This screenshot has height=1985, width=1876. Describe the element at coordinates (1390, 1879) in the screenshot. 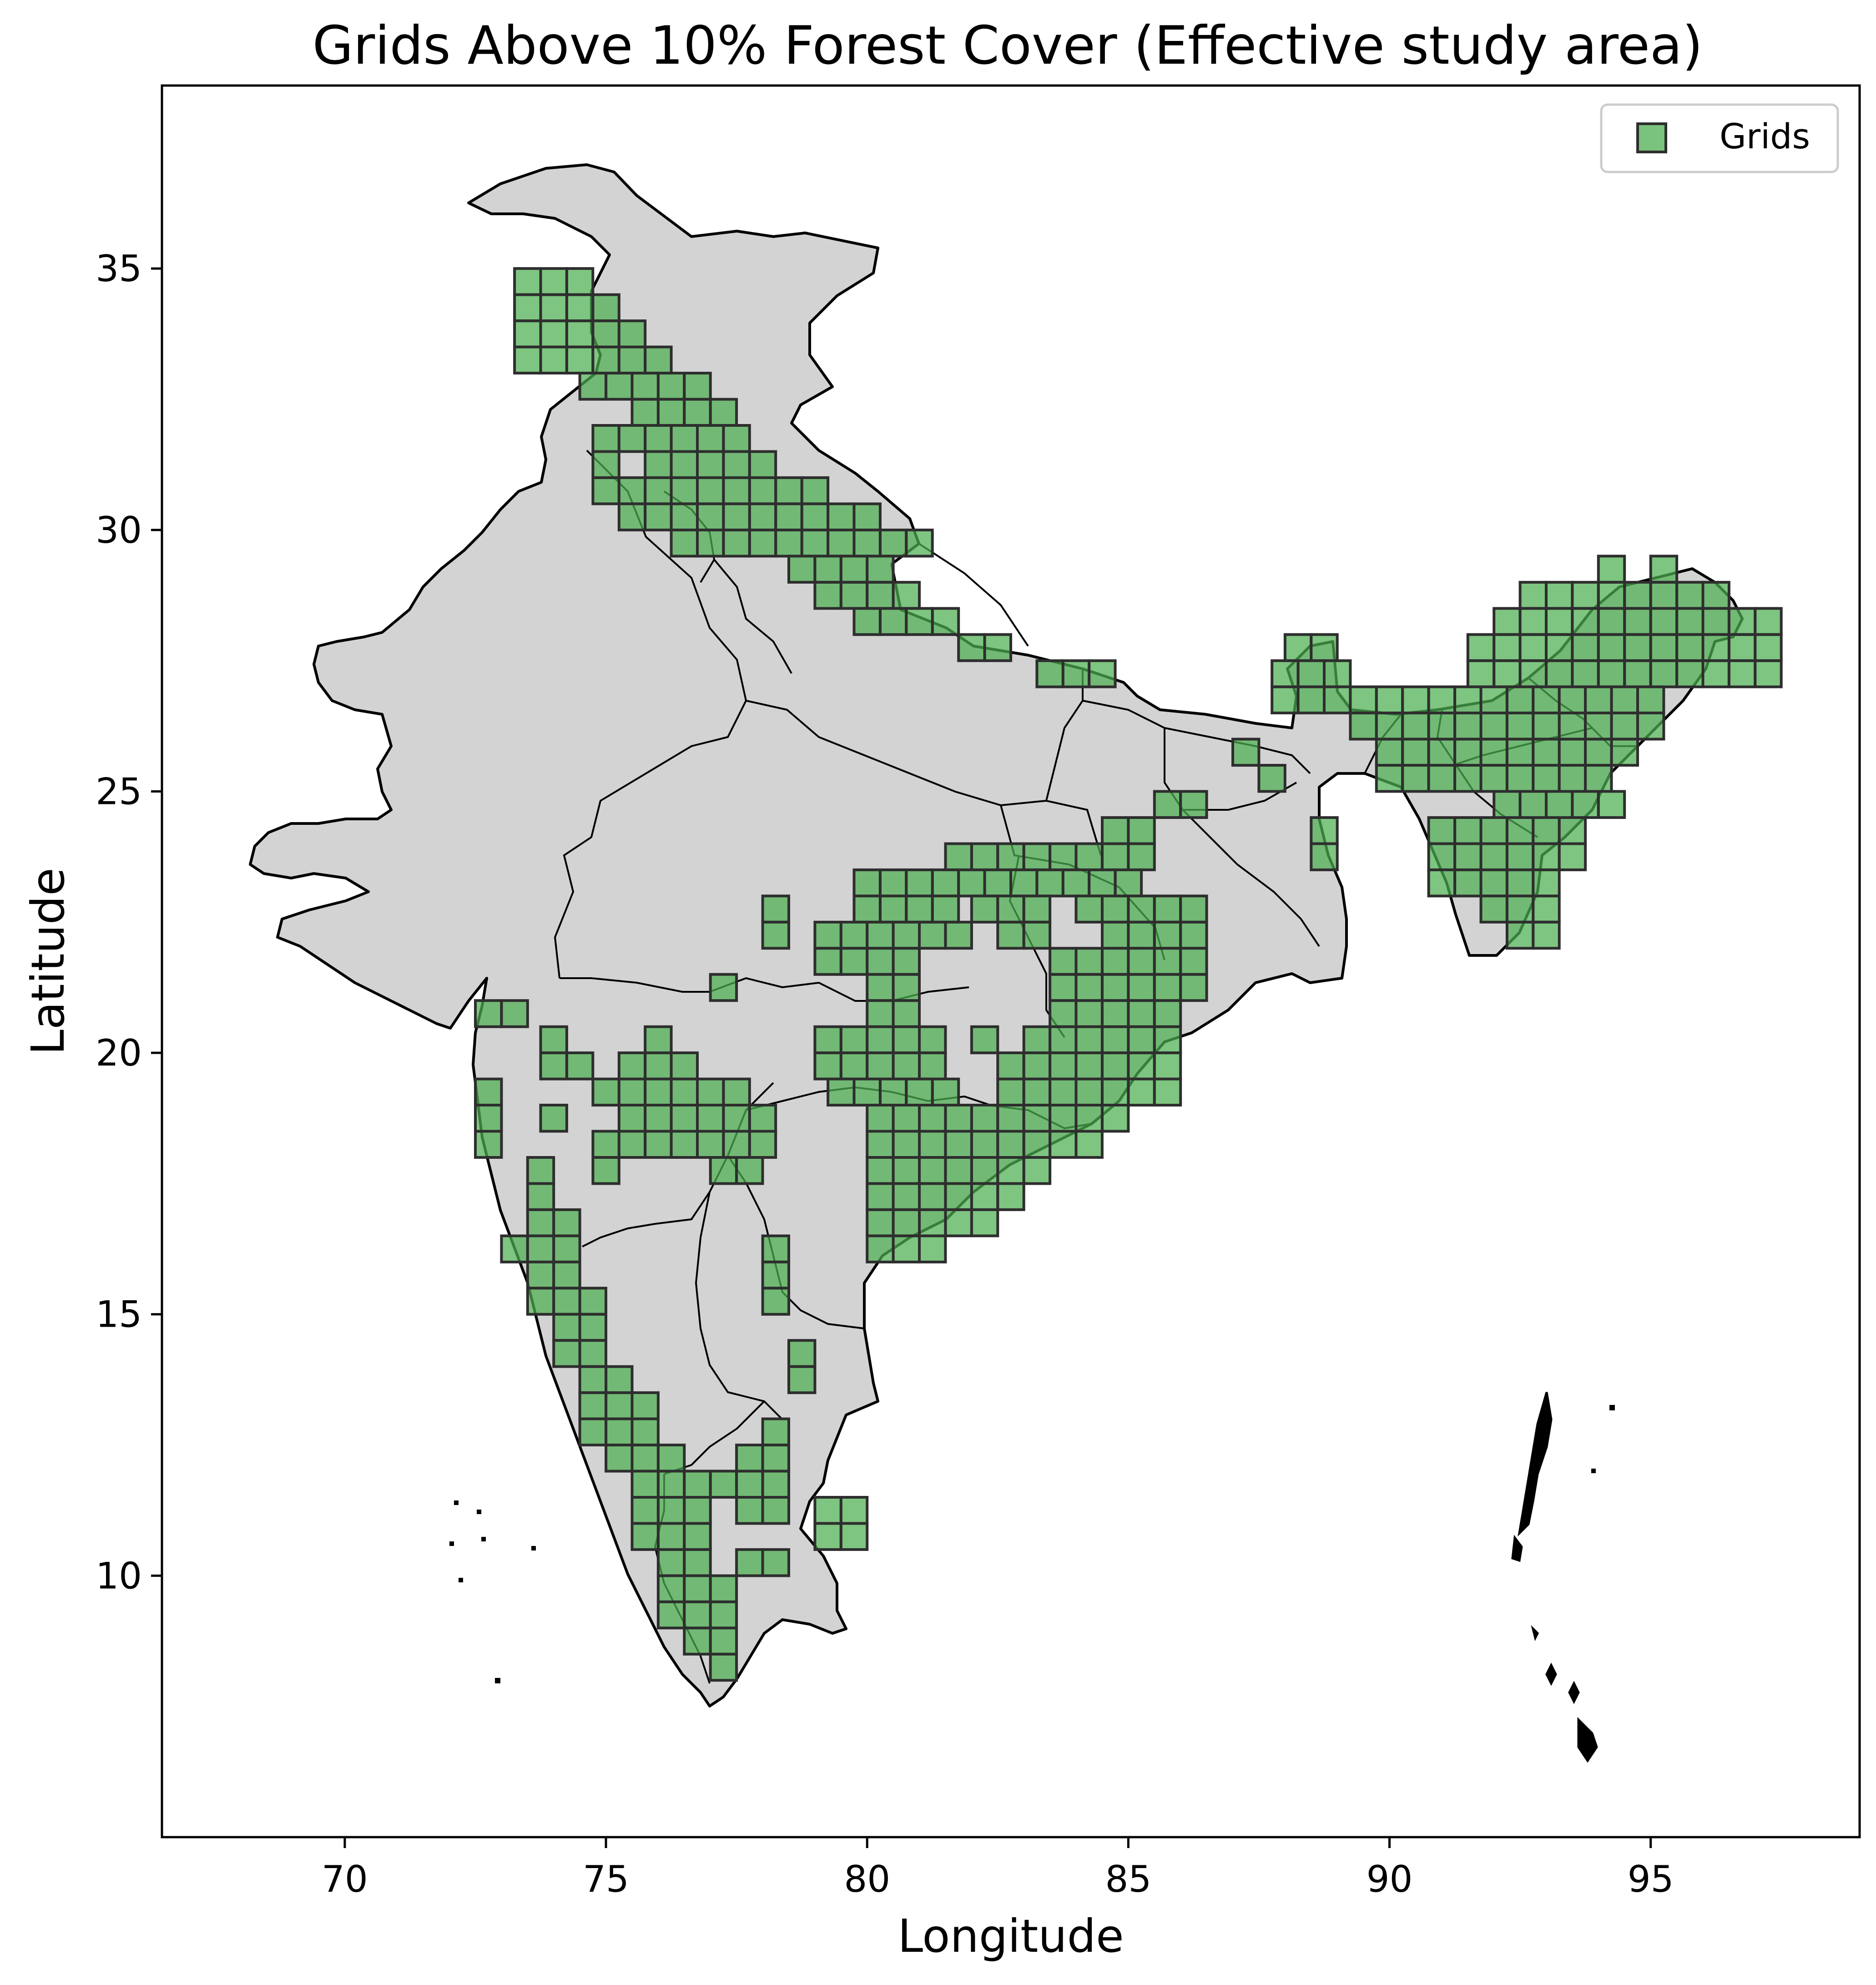

I see `x-tick-label: 90` at that location.